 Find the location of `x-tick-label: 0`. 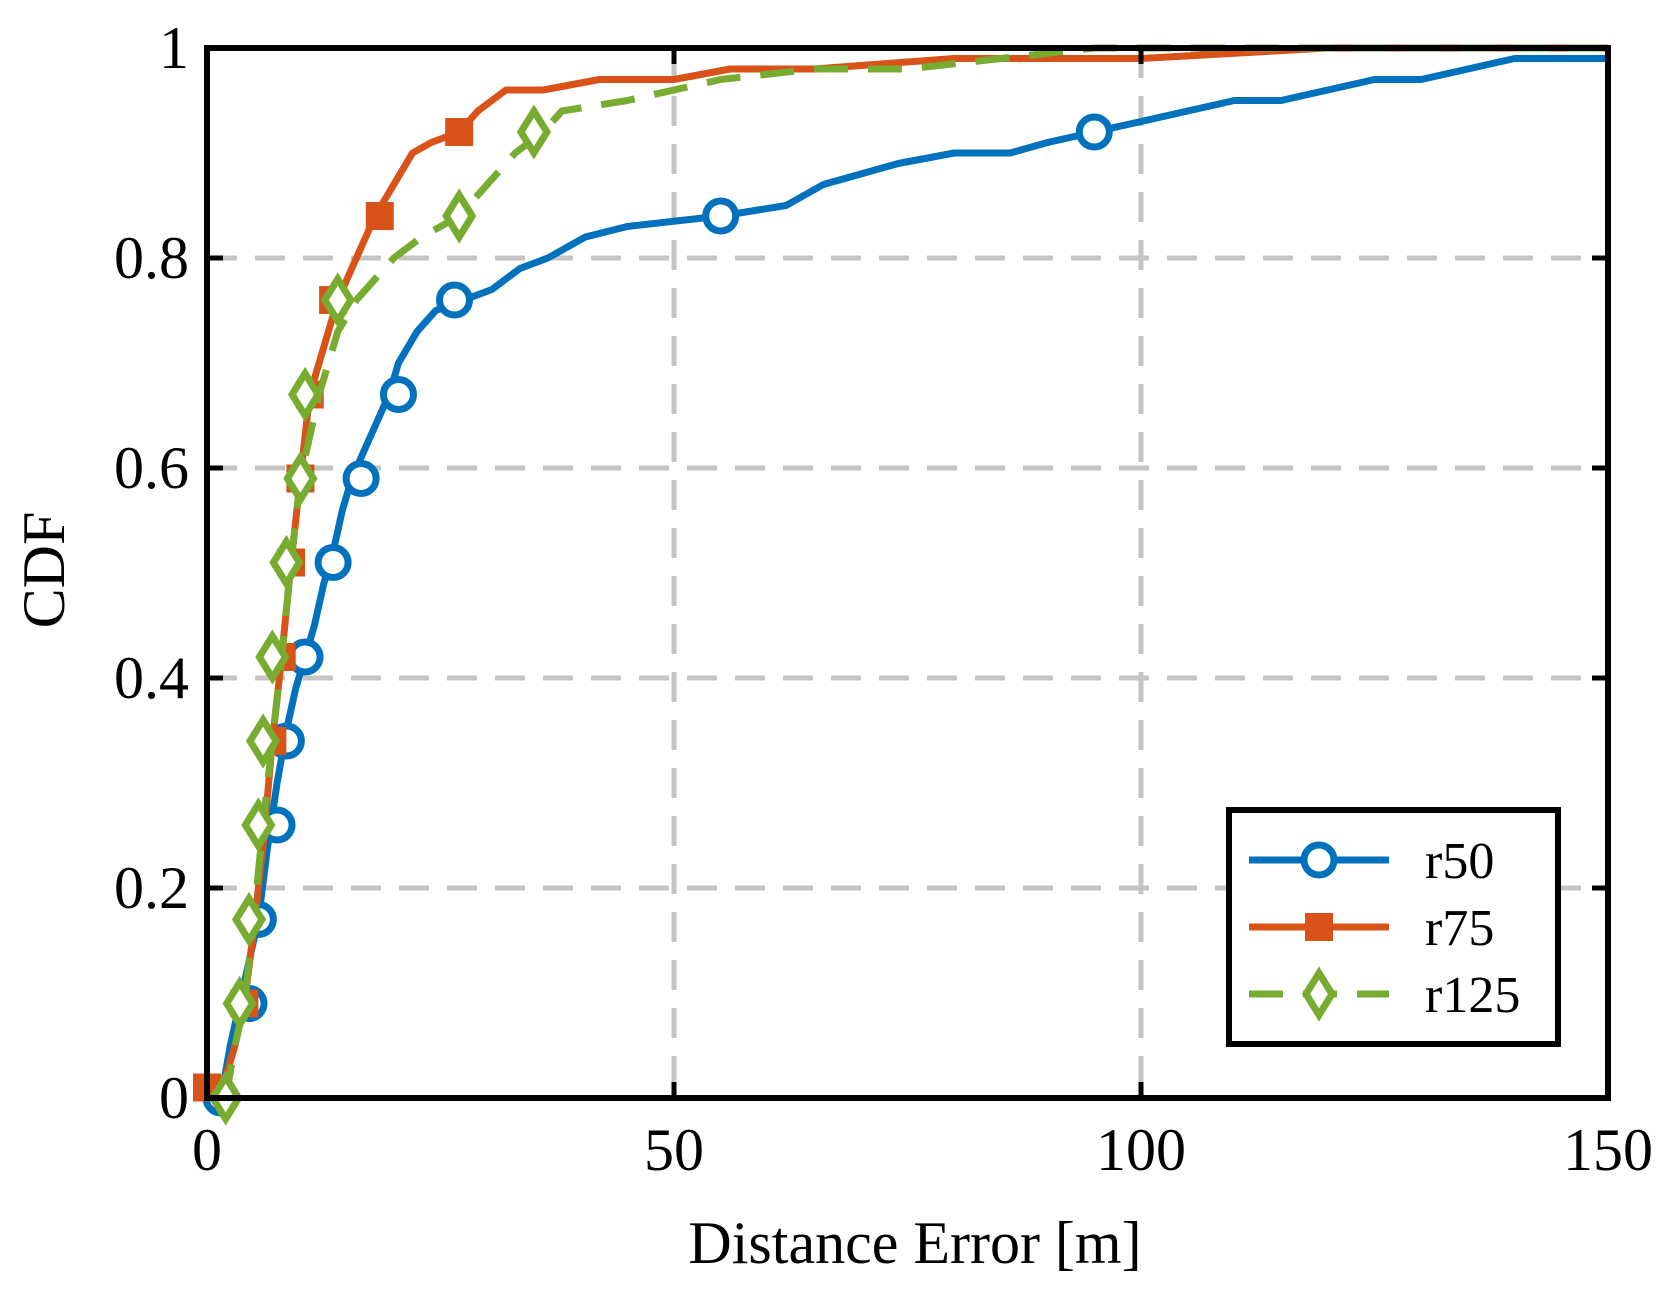

x-tick-label: 0 is located at coordinates (207, 1150).